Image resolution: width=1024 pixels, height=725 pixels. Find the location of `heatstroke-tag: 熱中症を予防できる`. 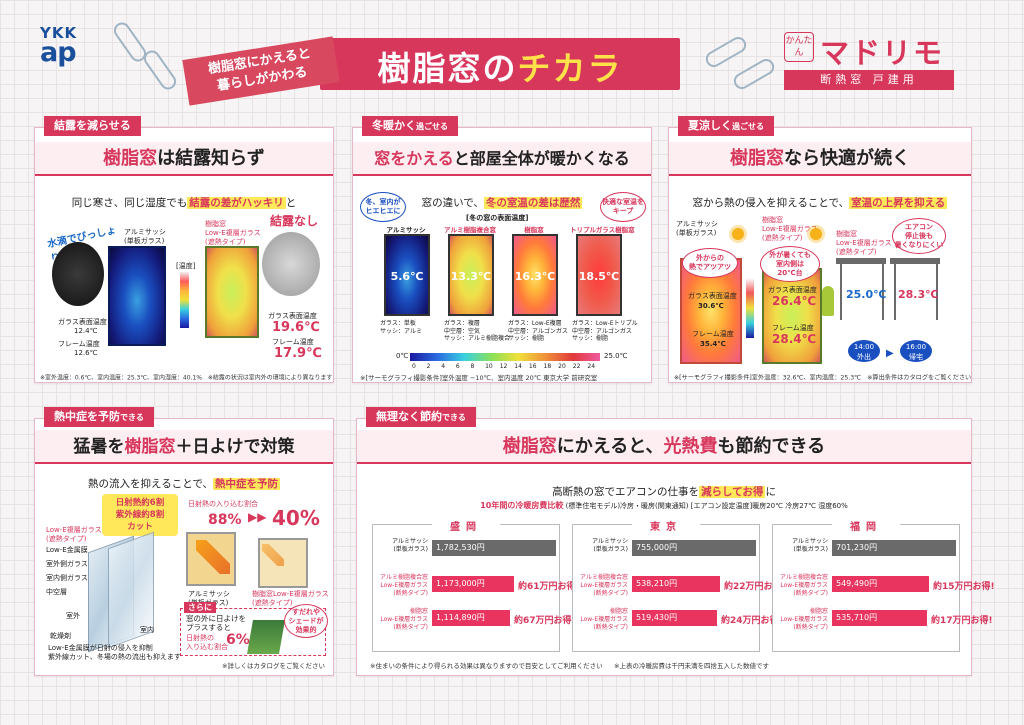

heatstroke-tag: 熱中症を予防できる is located at coordinates (99, 417).